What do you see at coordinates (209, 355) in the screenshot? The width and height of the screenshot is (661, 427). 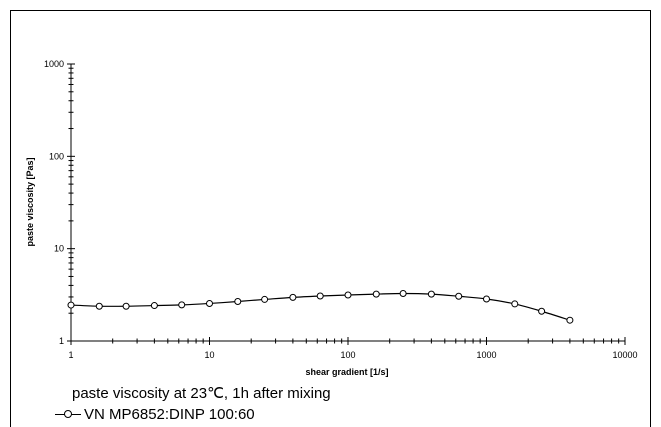 I see `x-tick-label: 10` at bounding box center [209, 355].